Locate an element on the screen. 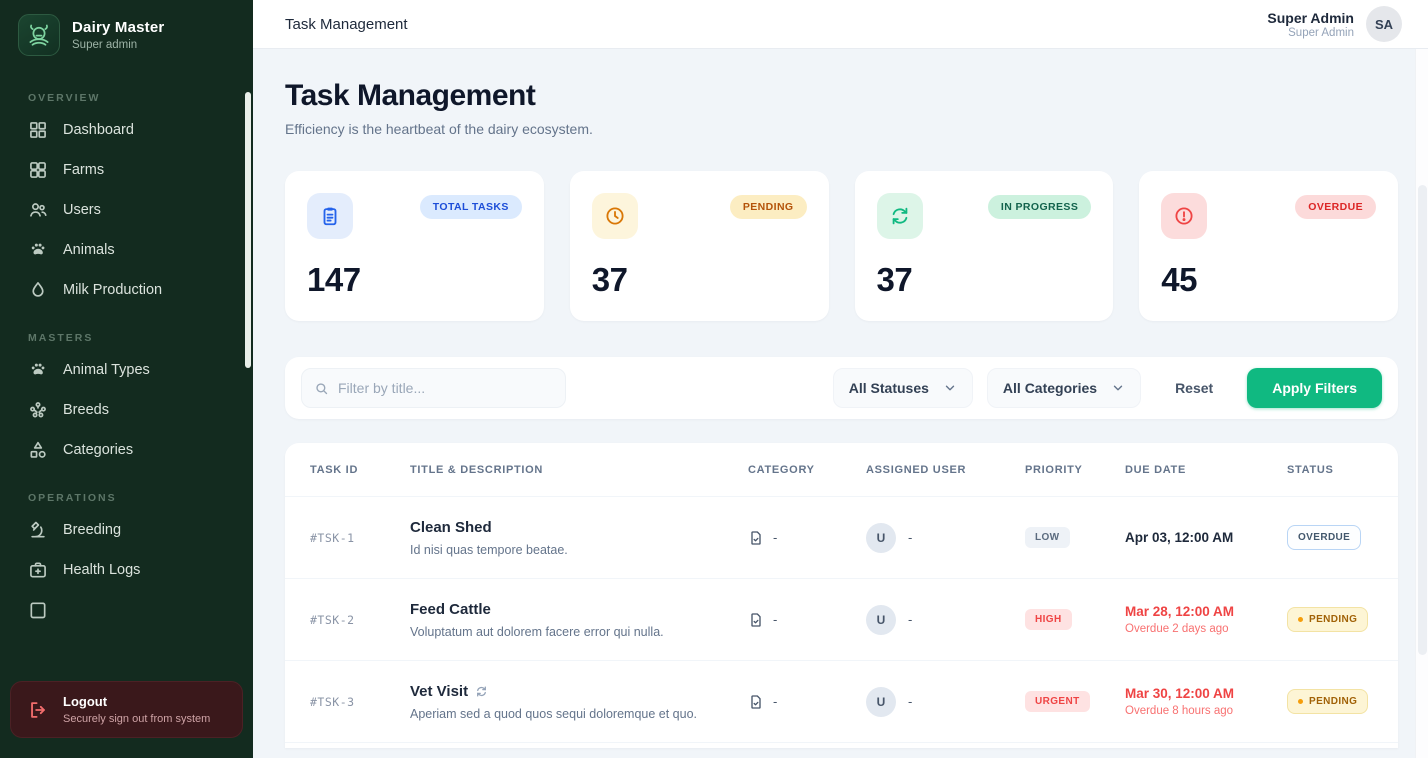 This screenshot has width=1428, height=758. task-title: Feed Cattle is located at coordinates (450, 609).